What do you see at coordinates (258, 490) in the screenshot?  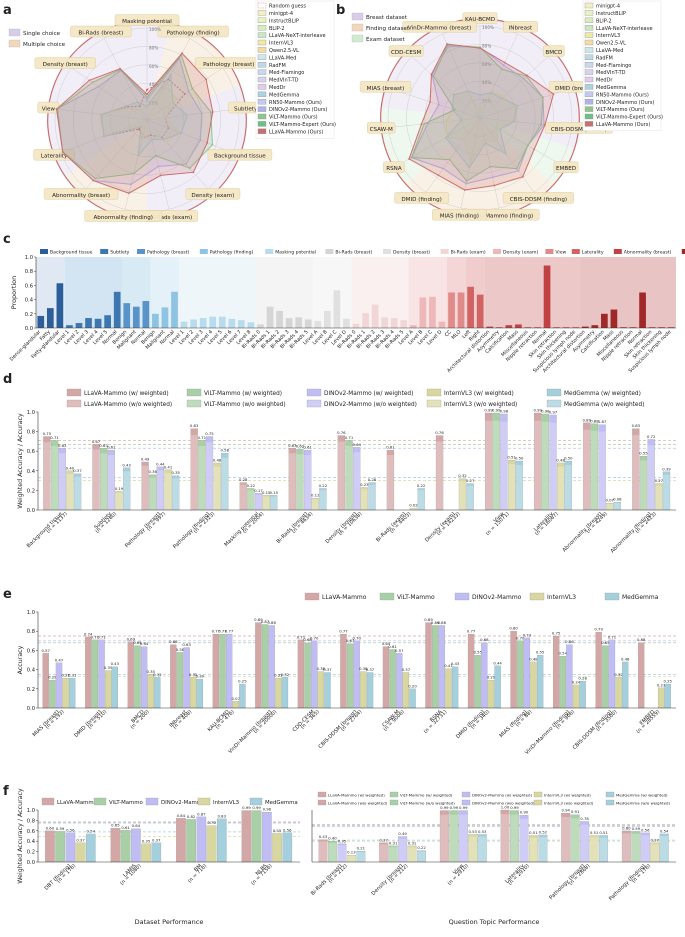 I see `data-label: 0.17` at bounding box center [258, 490].